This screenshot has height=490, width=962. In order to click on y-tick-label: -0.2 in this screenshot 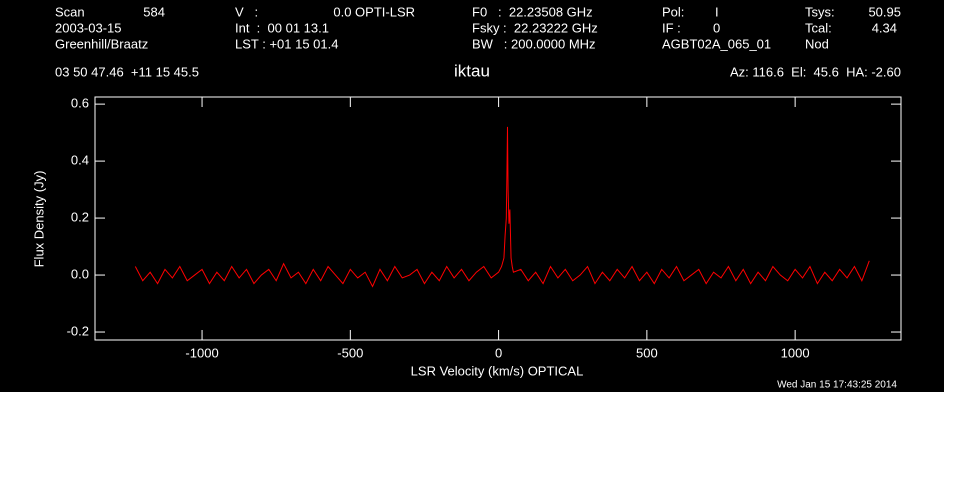, I will do `click(78, 330)`.